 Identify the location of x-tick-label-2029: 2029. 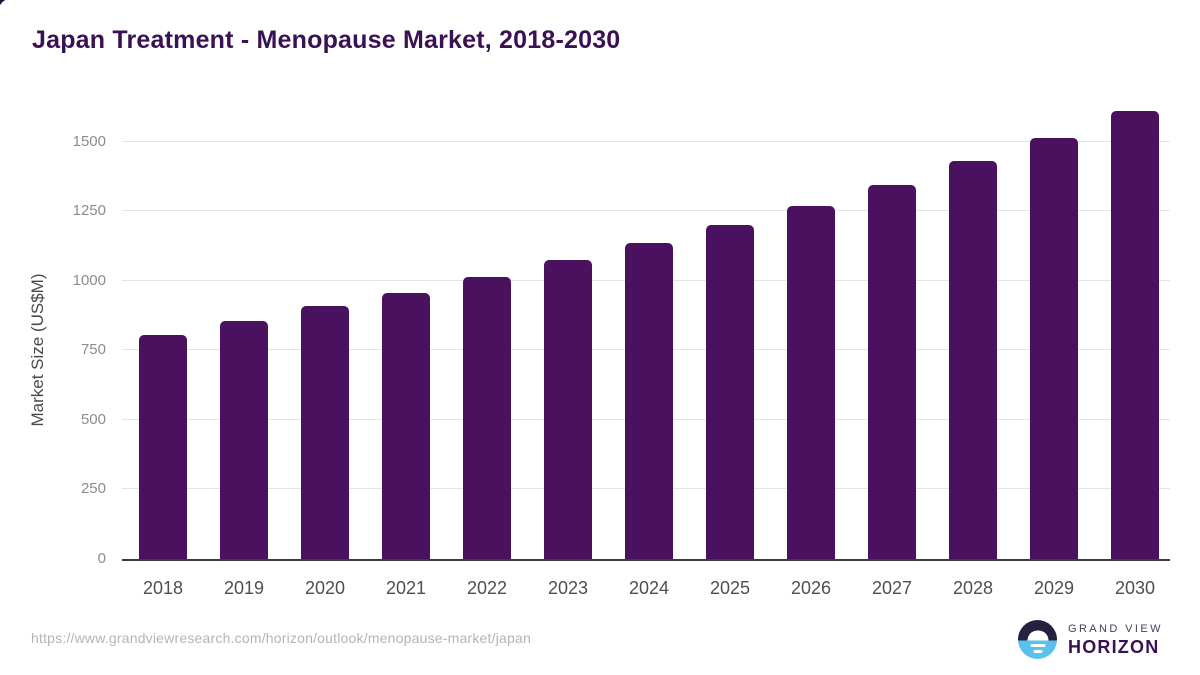
(1054, 588).